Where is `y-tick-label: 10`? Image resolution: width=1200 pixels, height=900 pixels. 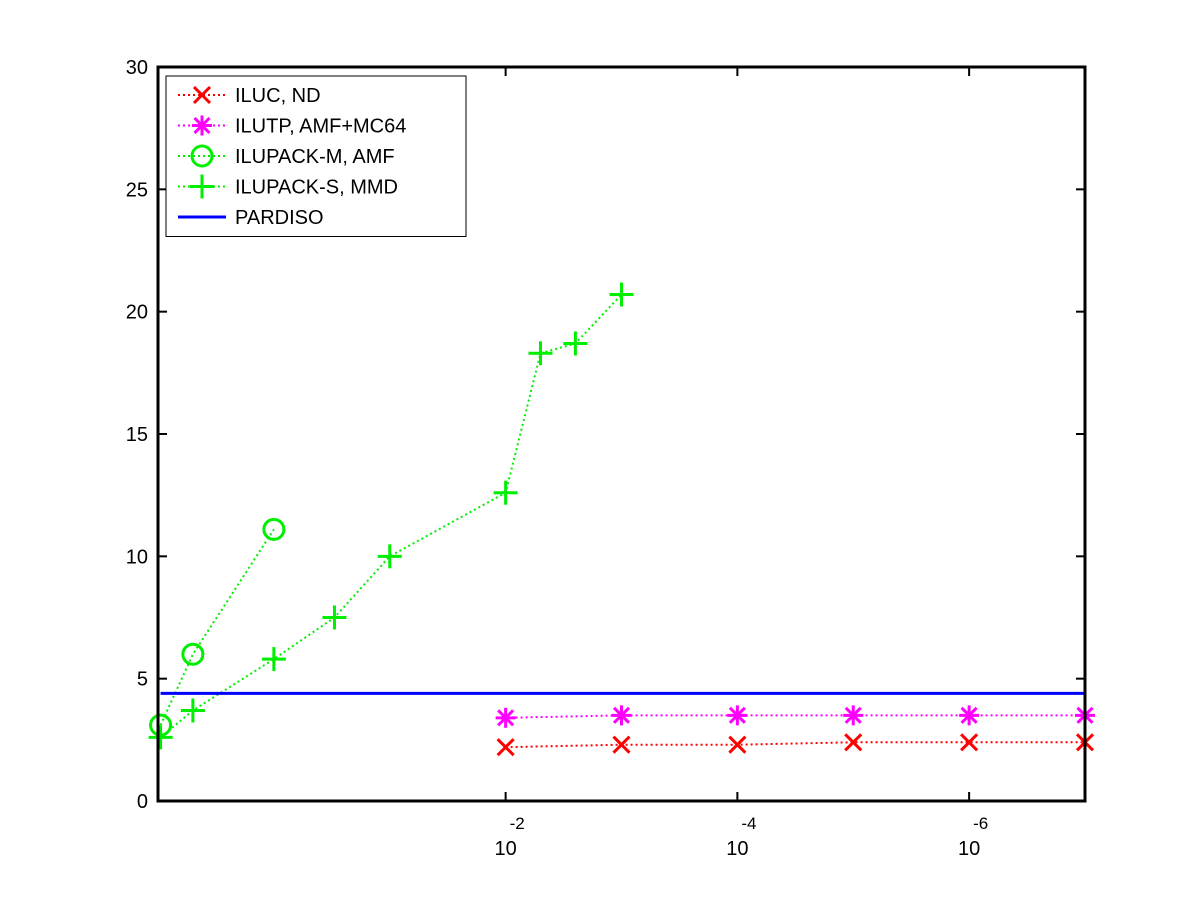 y-tick-label: 10 is located at coordinates (137, 557).